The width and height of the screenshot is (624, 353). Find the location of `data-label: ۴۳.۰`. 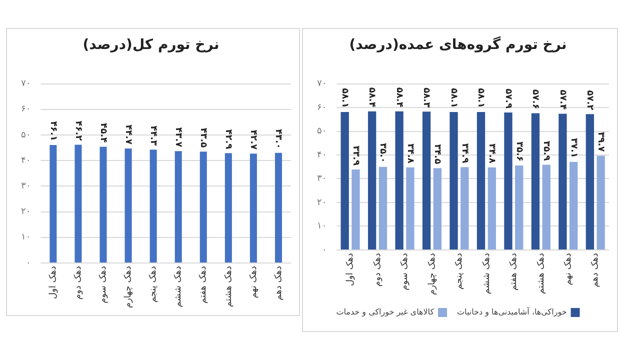

data-label: ۴۳.۰ is located at coordinates (278, 138).